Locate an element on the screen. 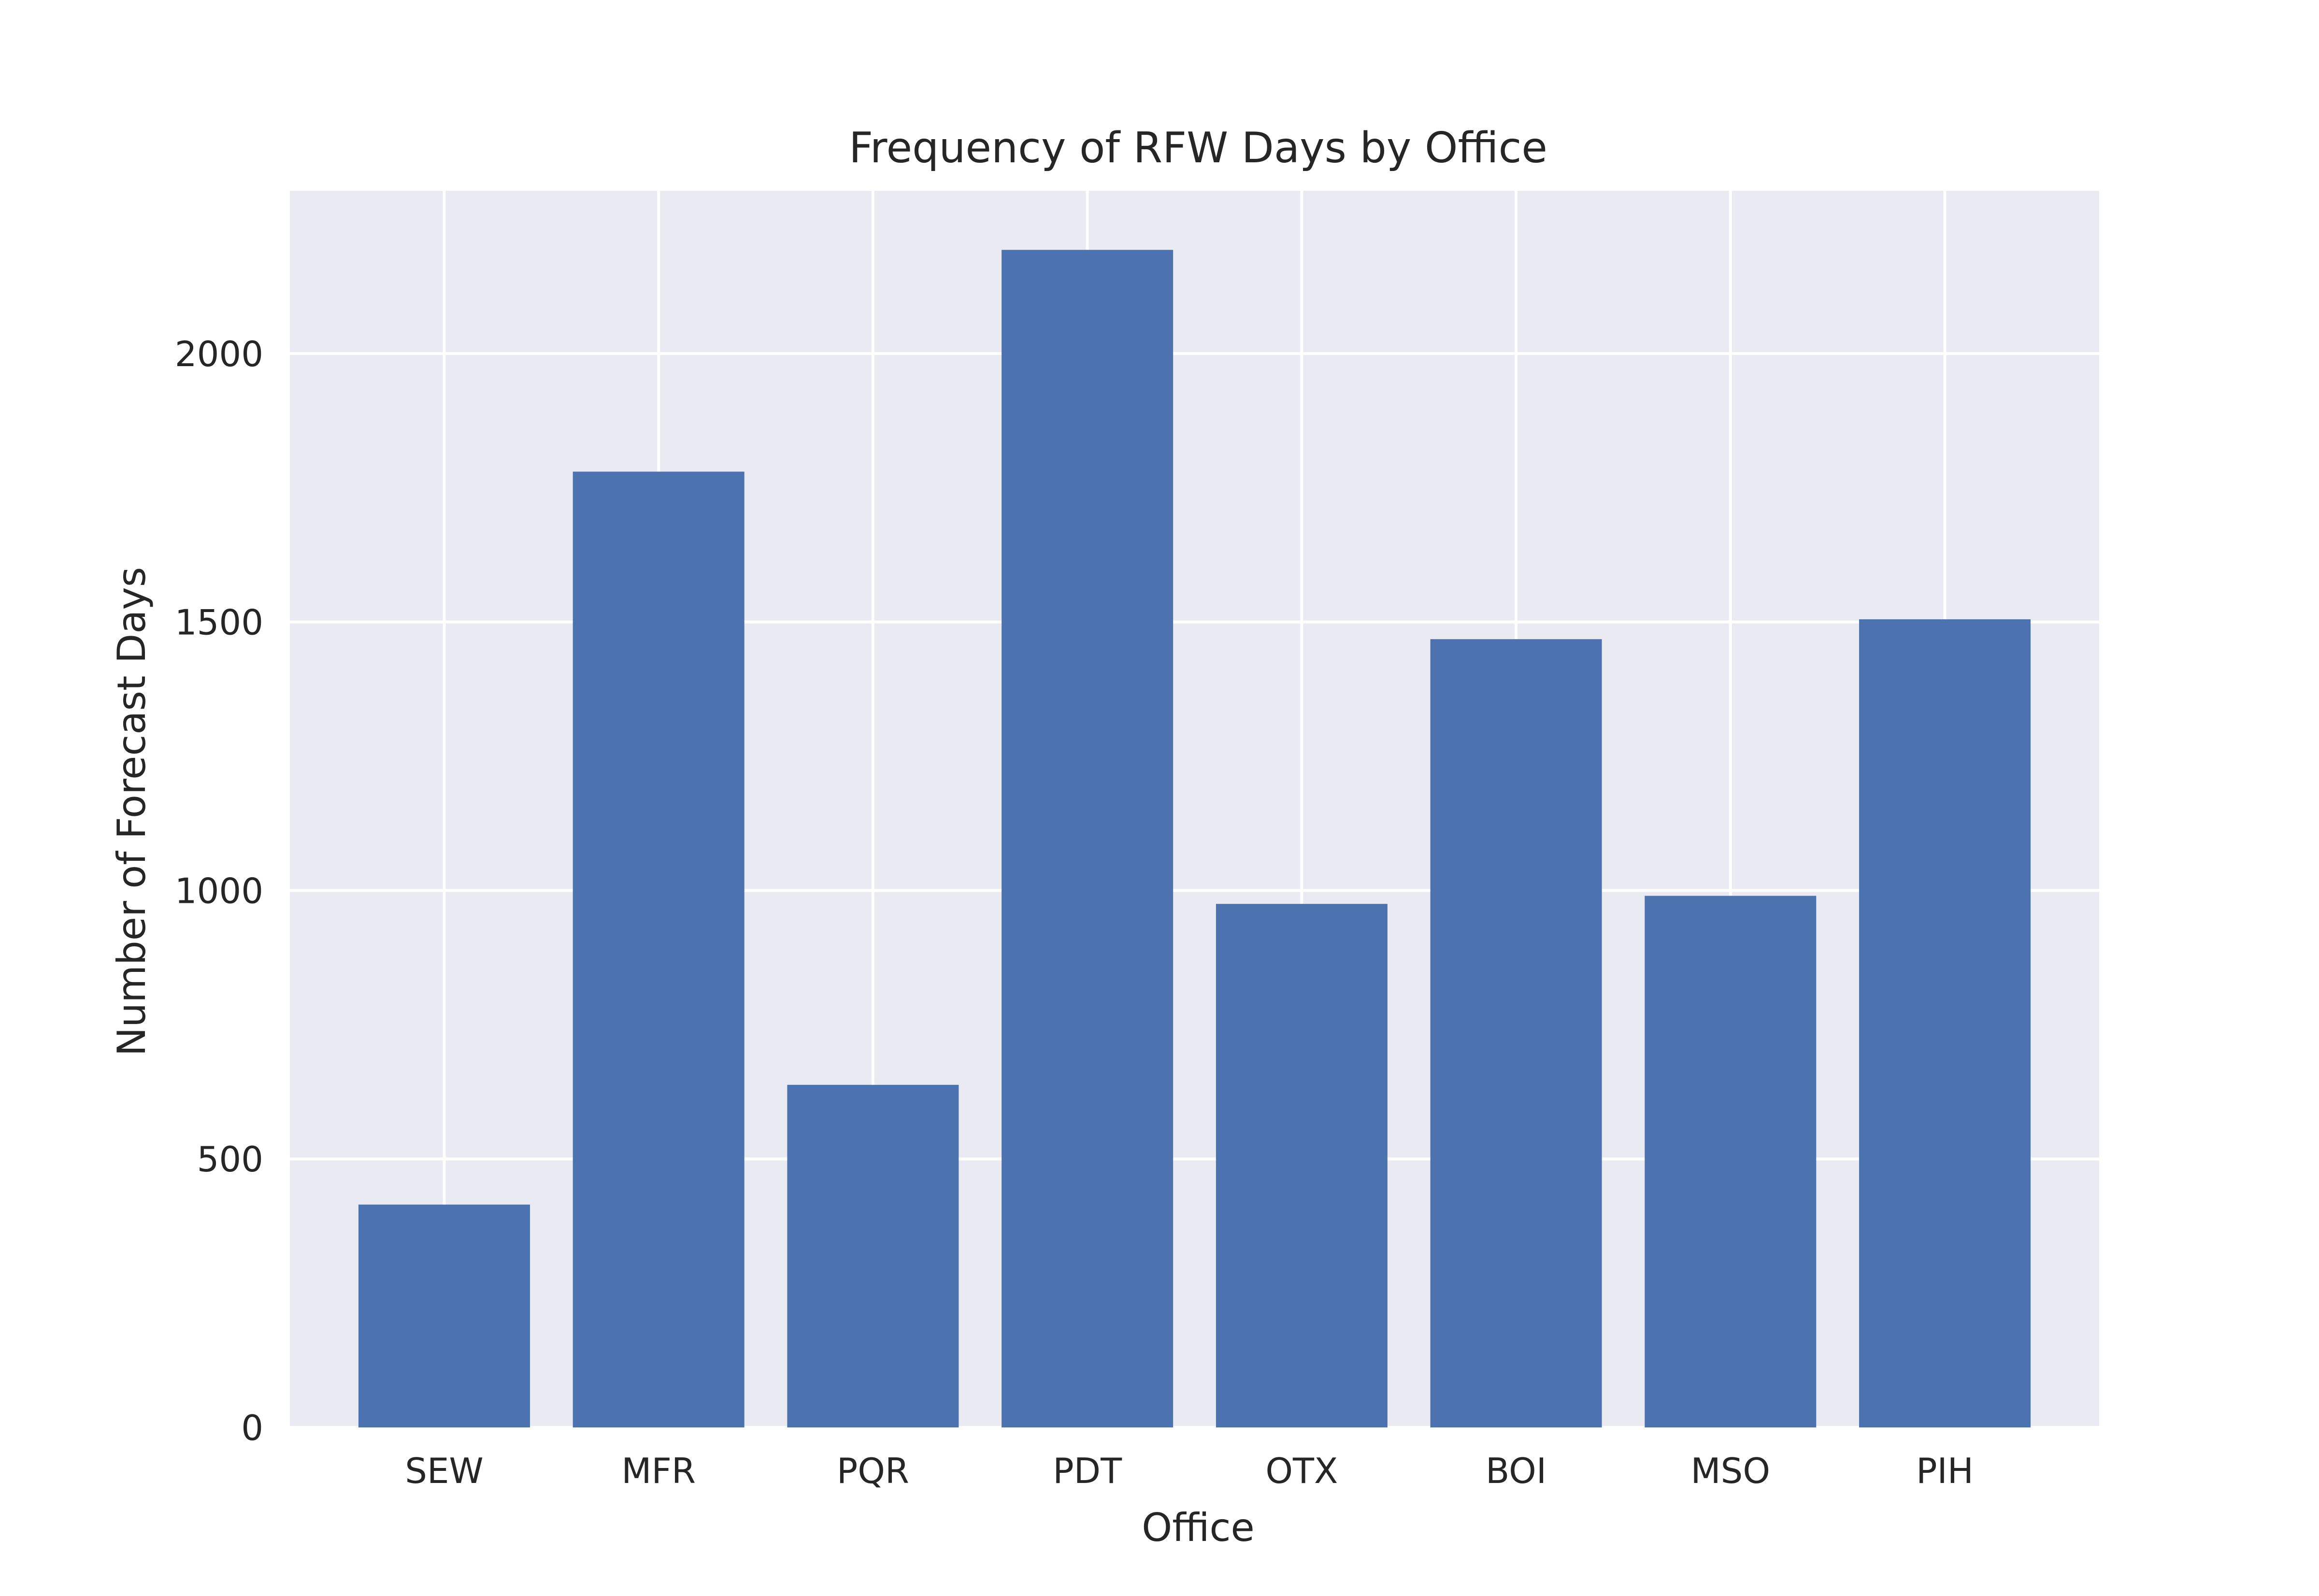  x-tick-label: PDT is located at coordinates (1087, 1471).